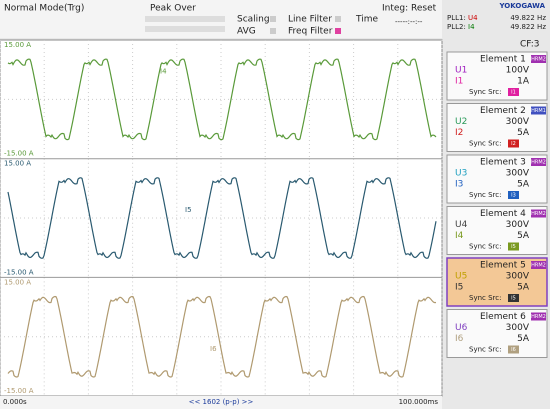 Image resolution: width=550 pixels, height=409 pixels. What do you see at coordinates (173, 9) in the screenshot?
I see `peak-over: Peak Over` at bounding box center [173, 9].